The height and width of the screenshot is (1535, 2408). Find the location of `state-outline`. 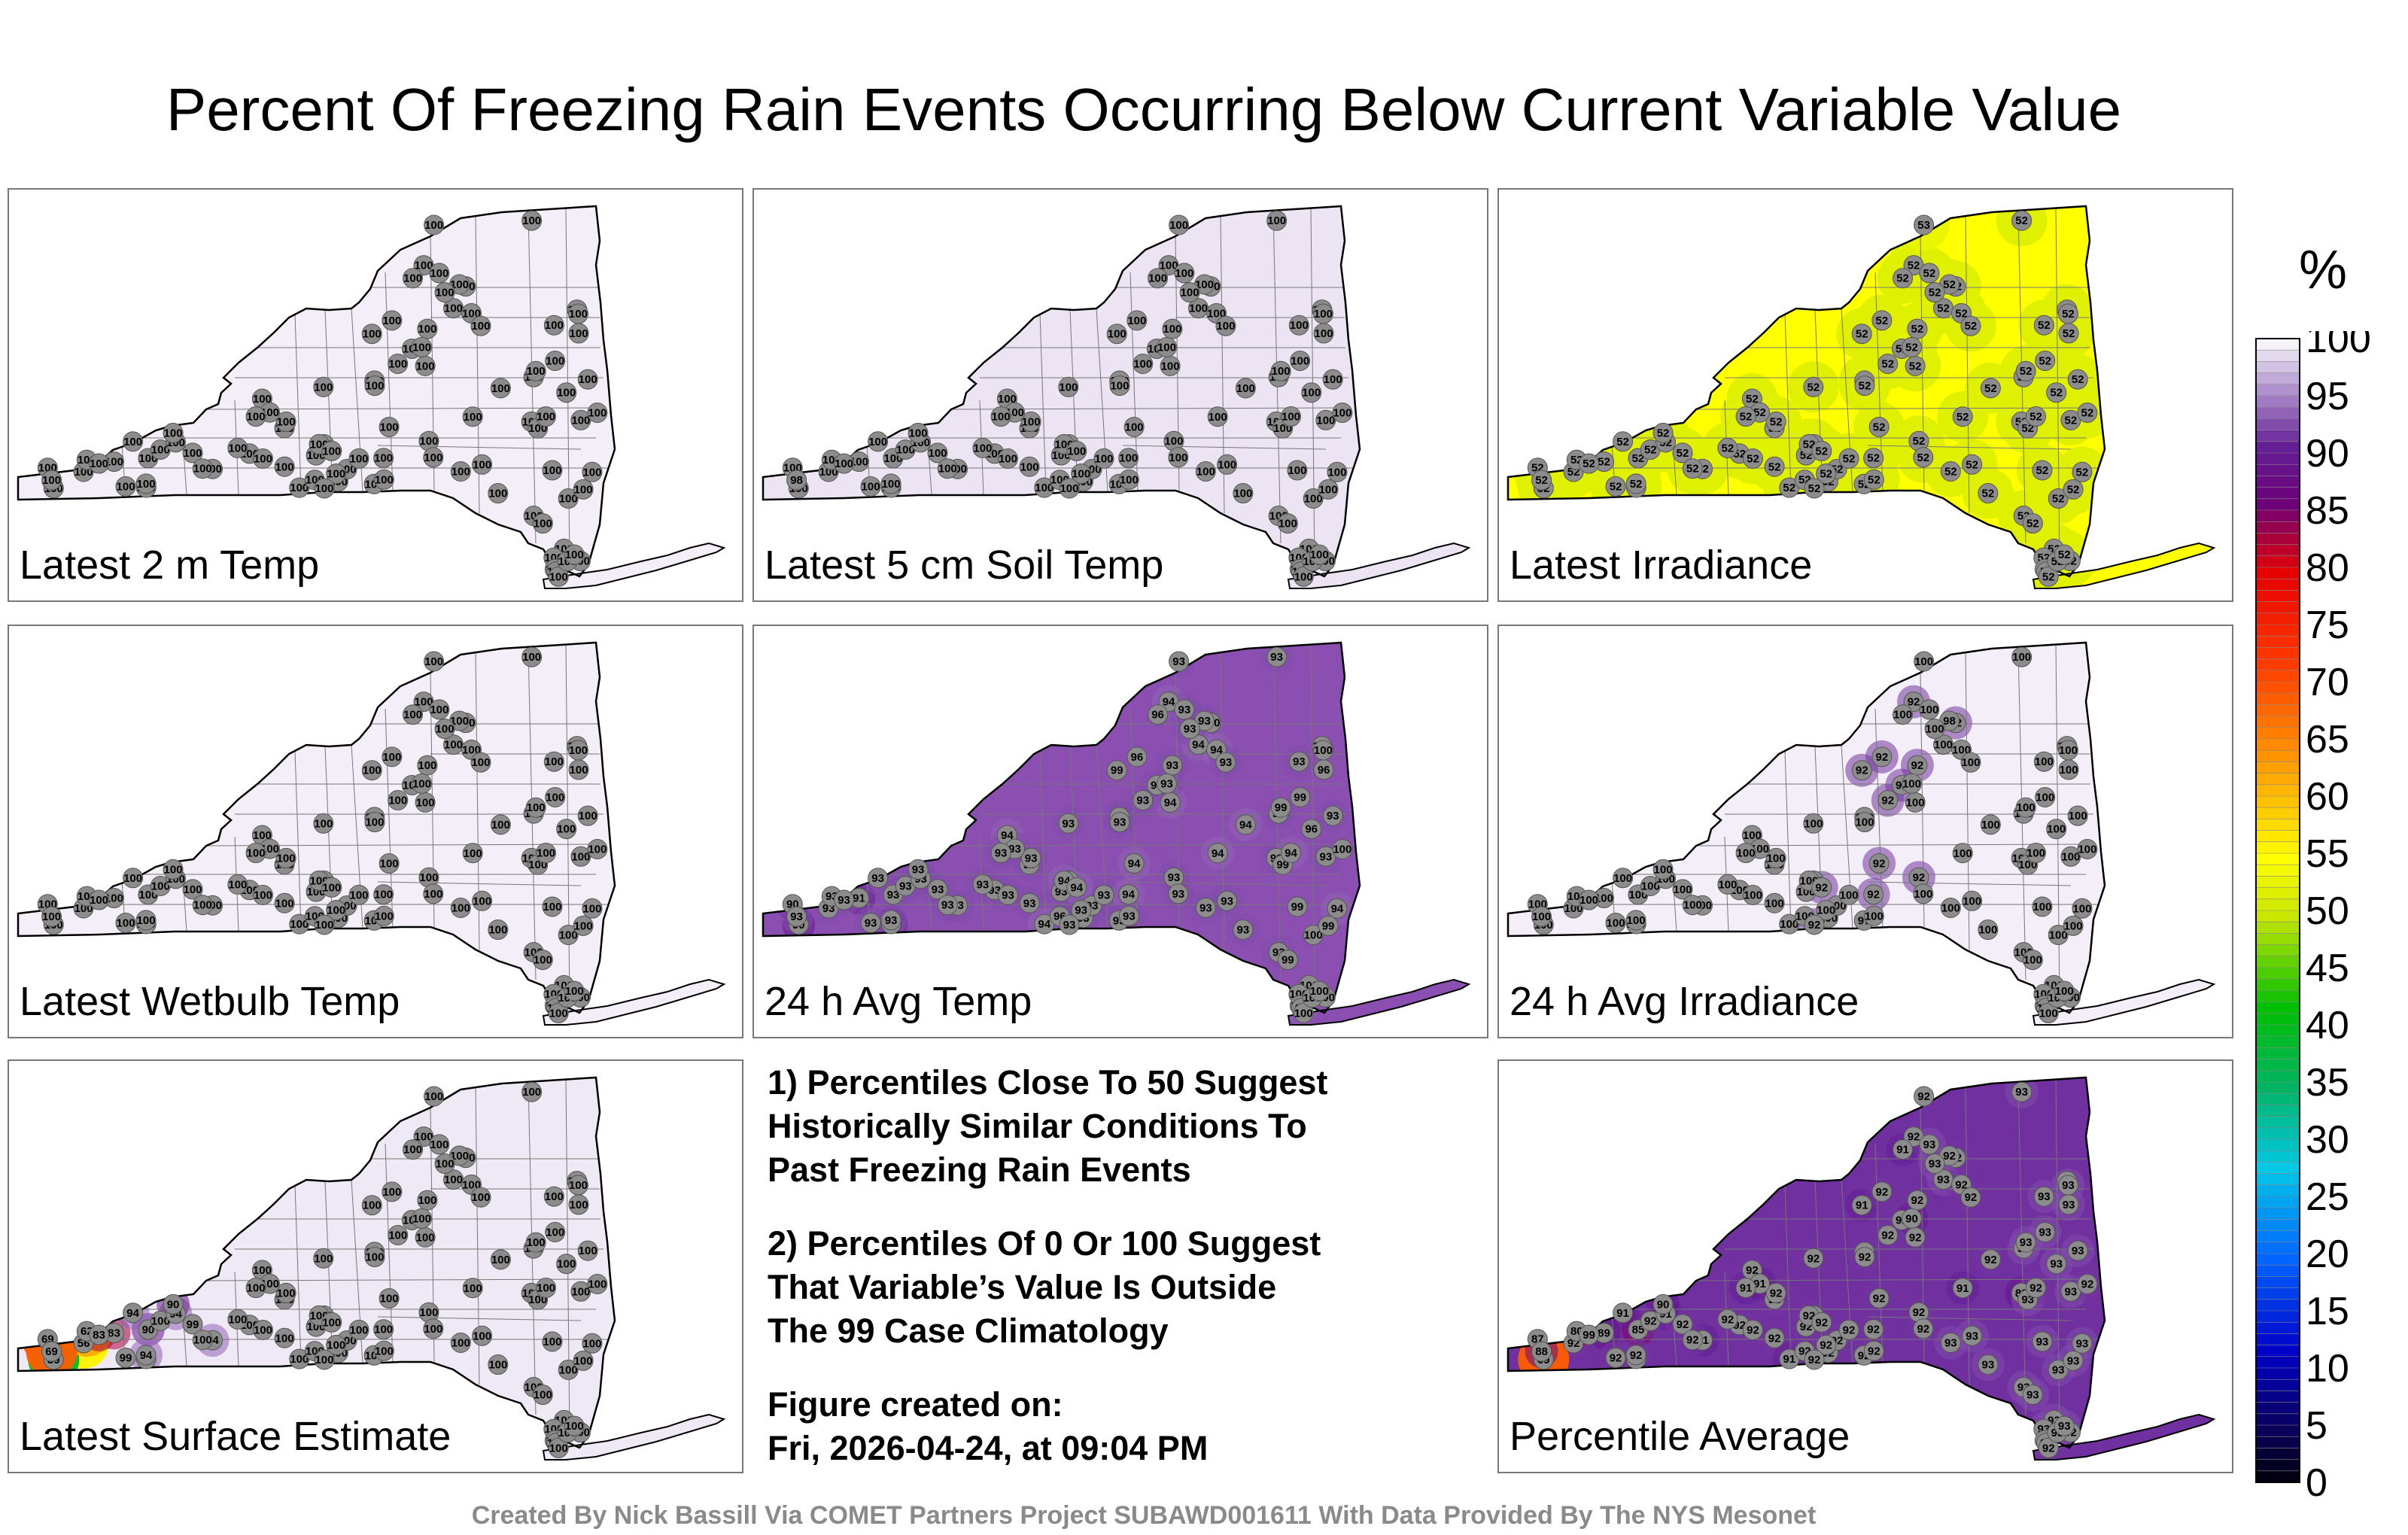

state-outline is located at coordinates (316, 391).